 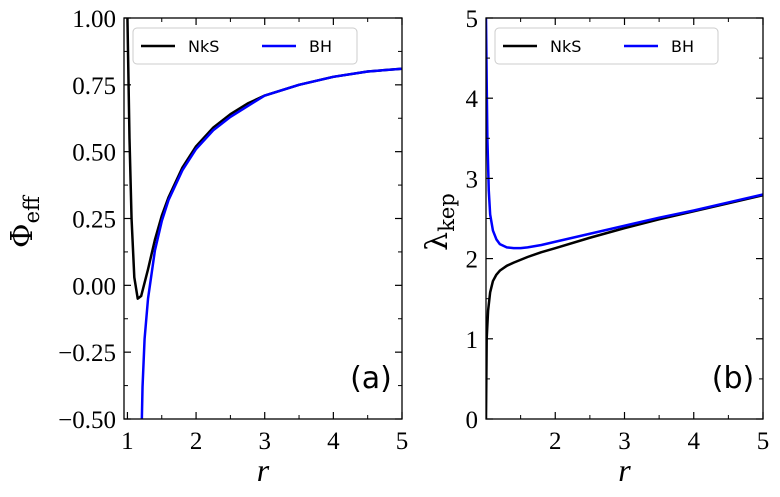 I want to click on y-axis-label: Φeff, so click(x=24, y=221).